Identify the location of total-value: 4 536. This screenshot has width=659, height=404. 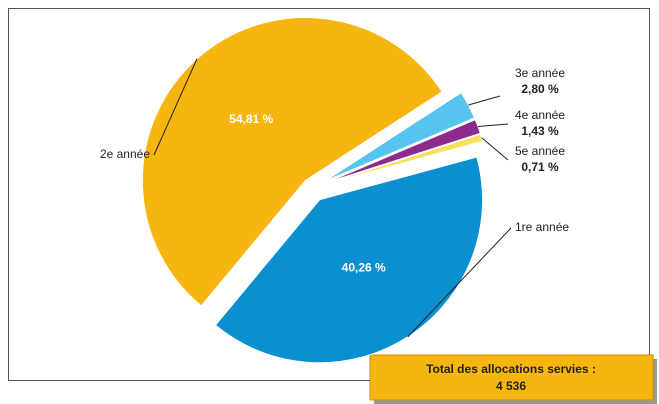
(511, 386).